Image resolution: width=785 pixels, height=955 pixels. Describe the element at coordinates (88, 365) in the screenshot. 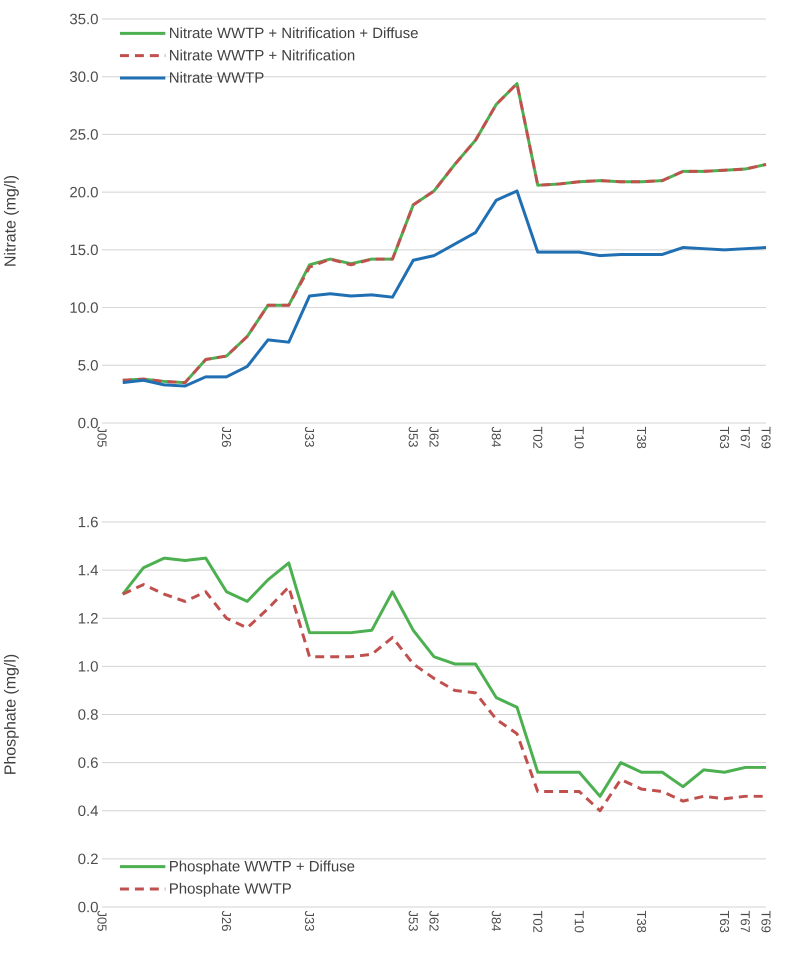

I see `y-tick-label: 5.0` at that location.